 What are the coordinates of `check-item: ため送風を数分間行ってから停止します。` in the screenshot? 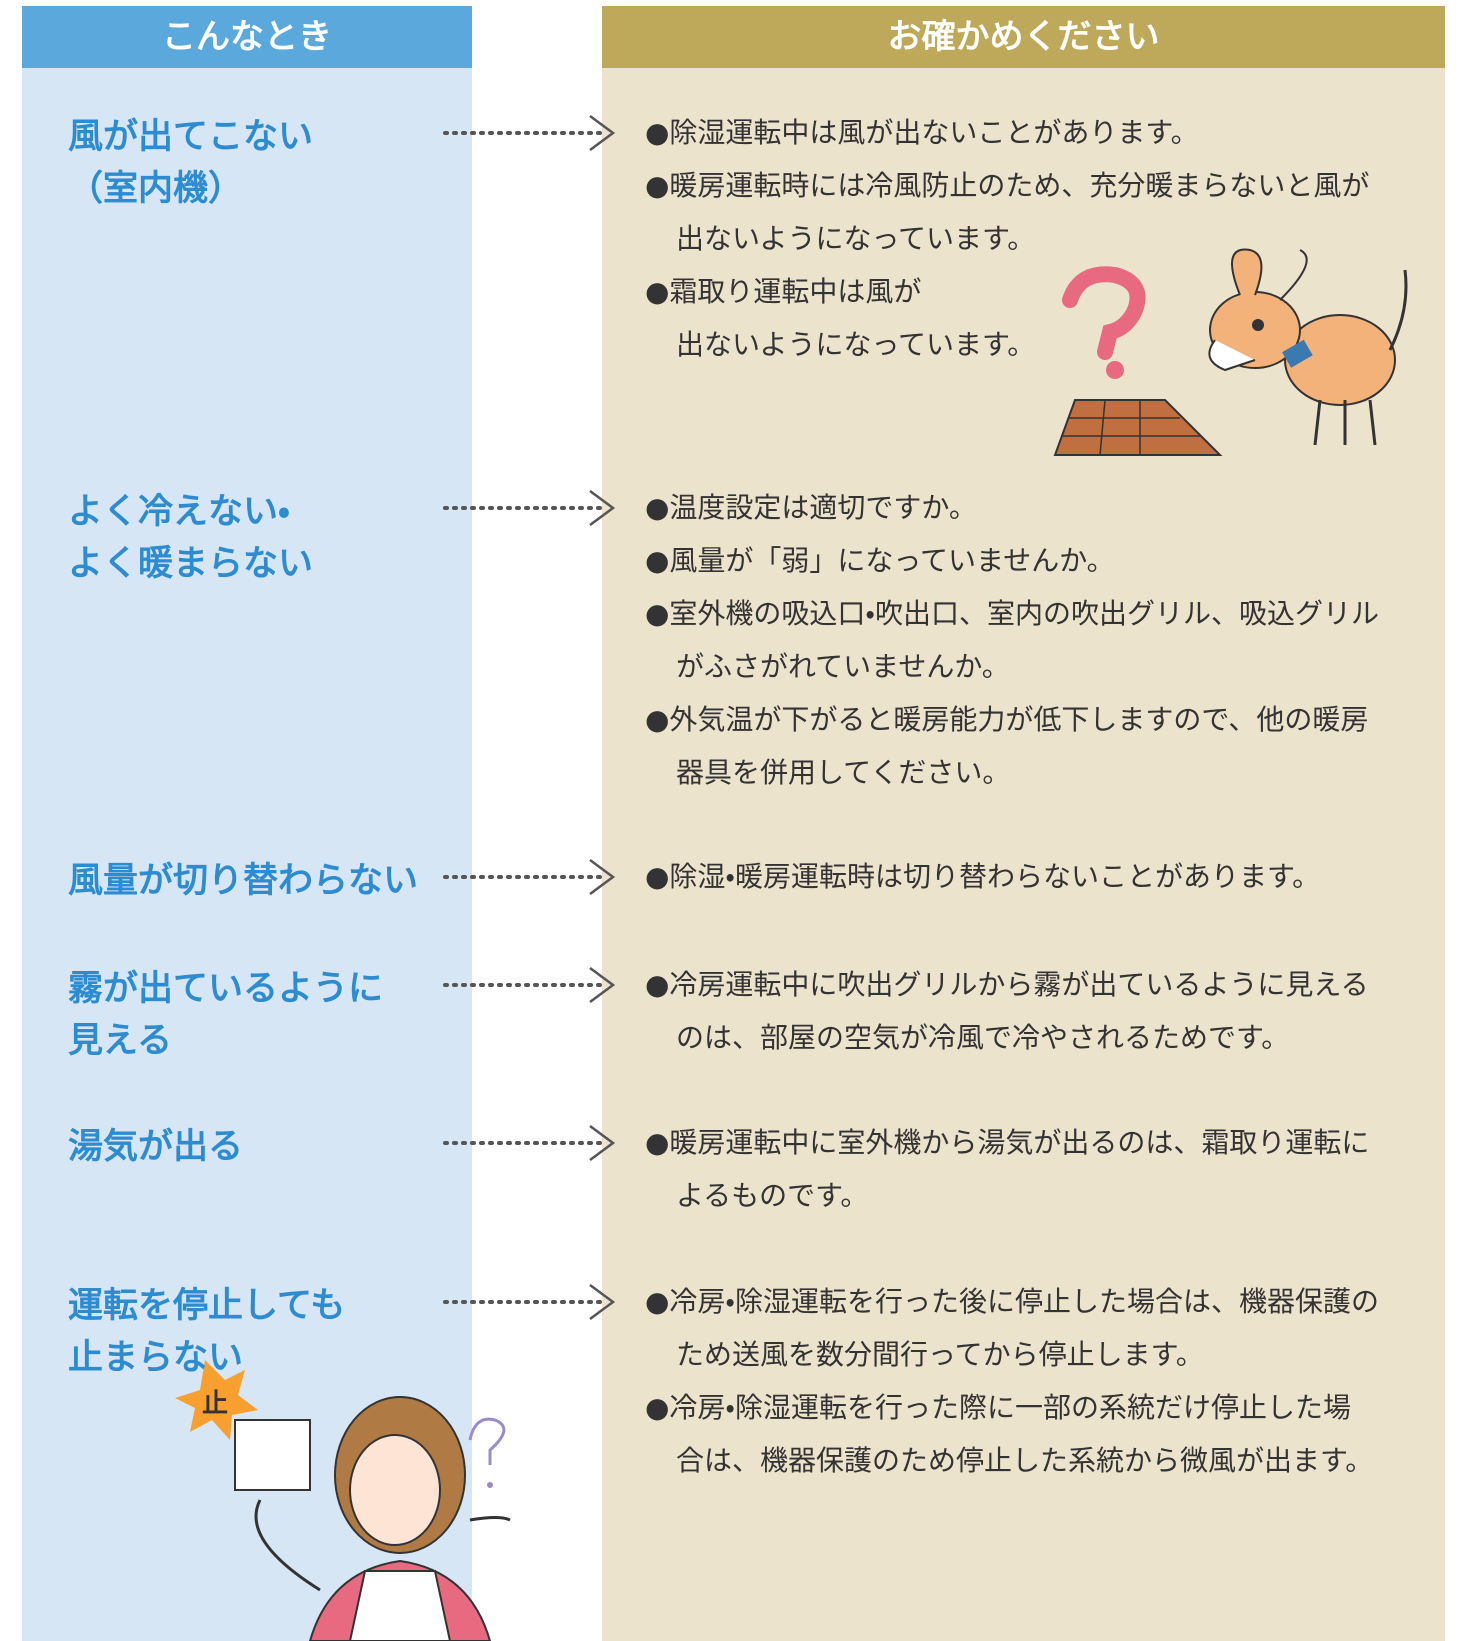 It's located at (940, 1354).